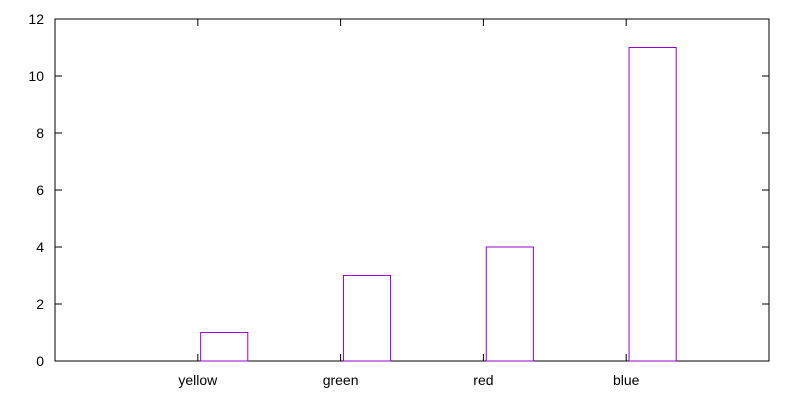 Image resolution: width=800 pixels, height=400 pixels. What do you see at coordinates (36, 19) in the screenshot?
I see `y-tick-label: 12` at bounding box center [36, 19].